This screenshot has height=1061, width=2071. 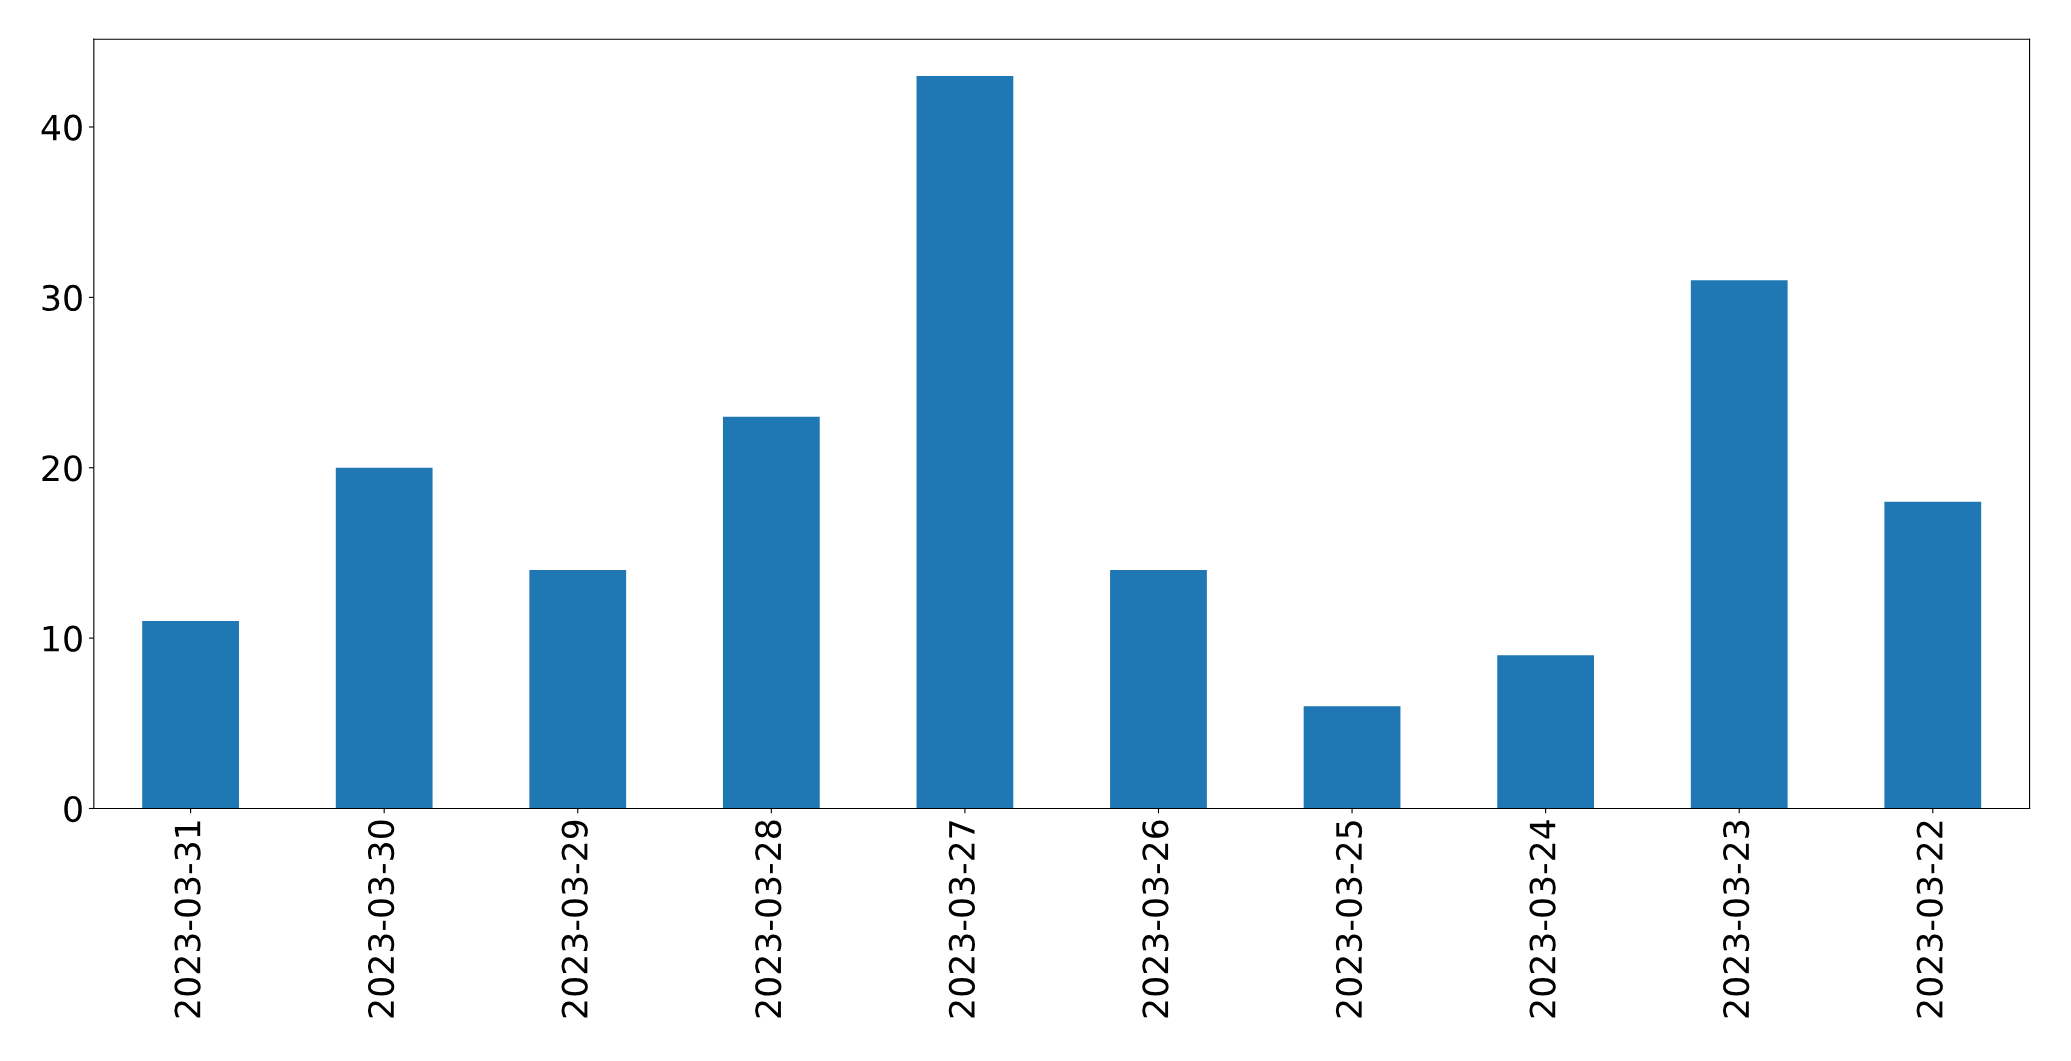 What do you see at coordinates (574, 919) in the screenshot?
I see `x-tick-label: 2023-03-29` at bounding box center [574, 919].